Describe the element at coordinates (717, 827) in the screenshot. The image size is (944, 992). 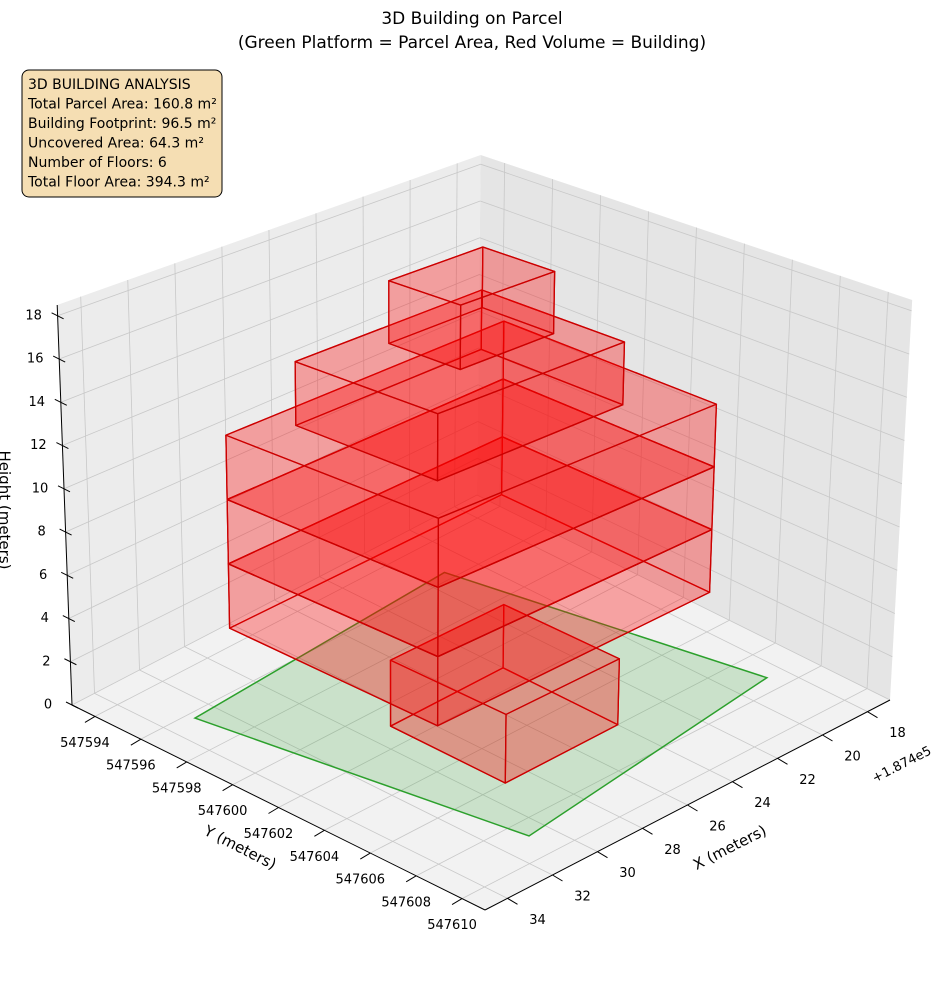
I see `x-tick-label: 26` at that location.